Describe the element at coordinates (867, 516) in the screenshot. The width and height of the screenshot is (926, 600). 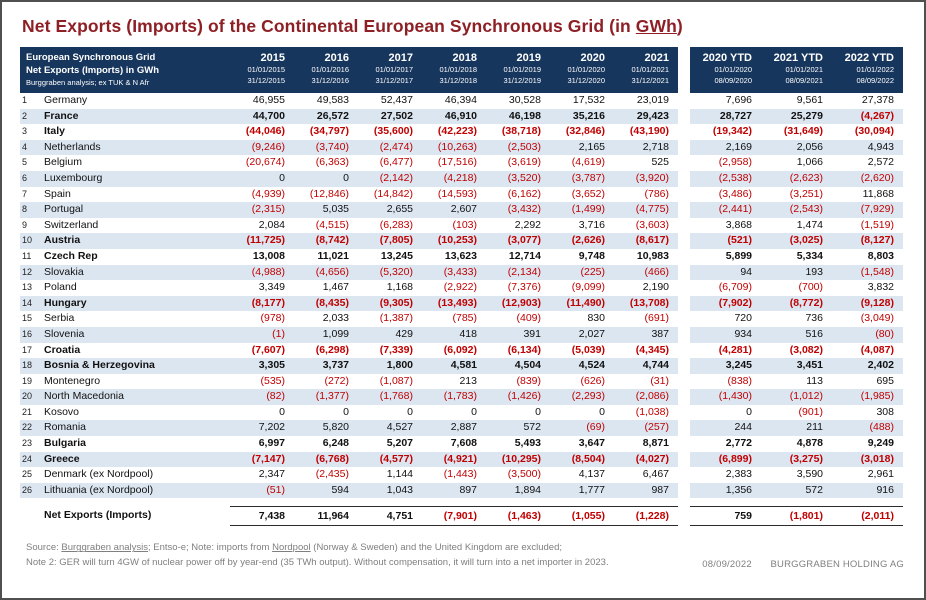
I see `total-value-cell: (2,011)` at that location.